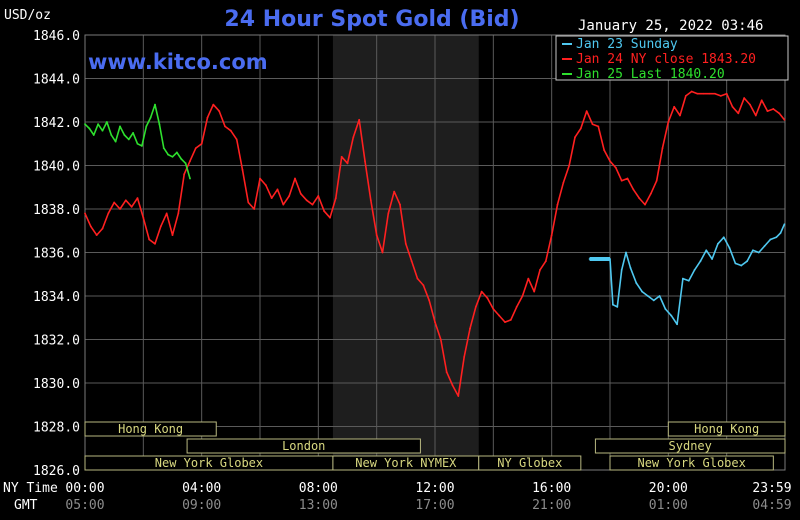 This screenshot has height=520, width=800. I want to click on y-tick-label: 1830.0, so click(56, 384).